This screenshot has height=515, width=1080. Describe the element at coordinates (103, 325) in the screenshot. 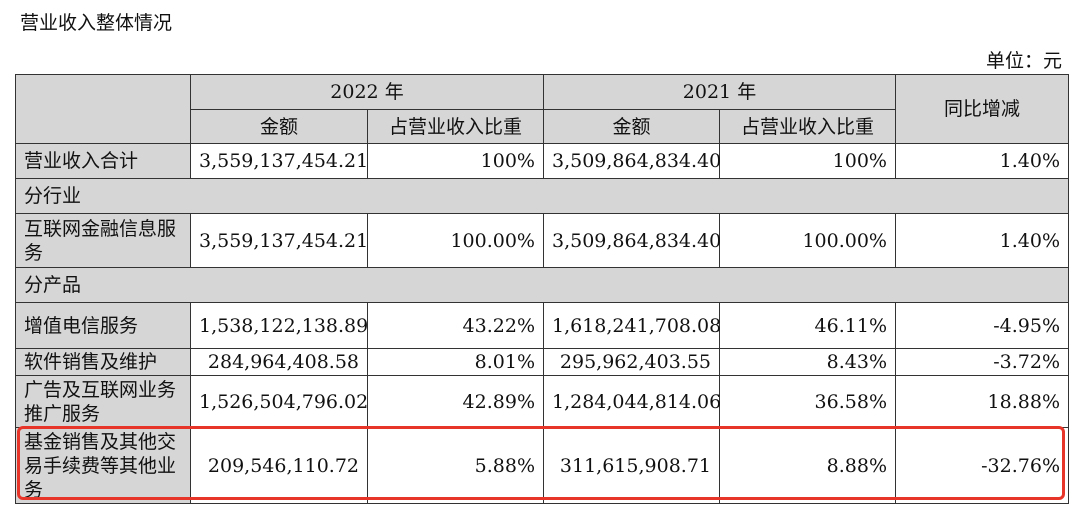

I see `row-label: 增值电信服务` at that location.